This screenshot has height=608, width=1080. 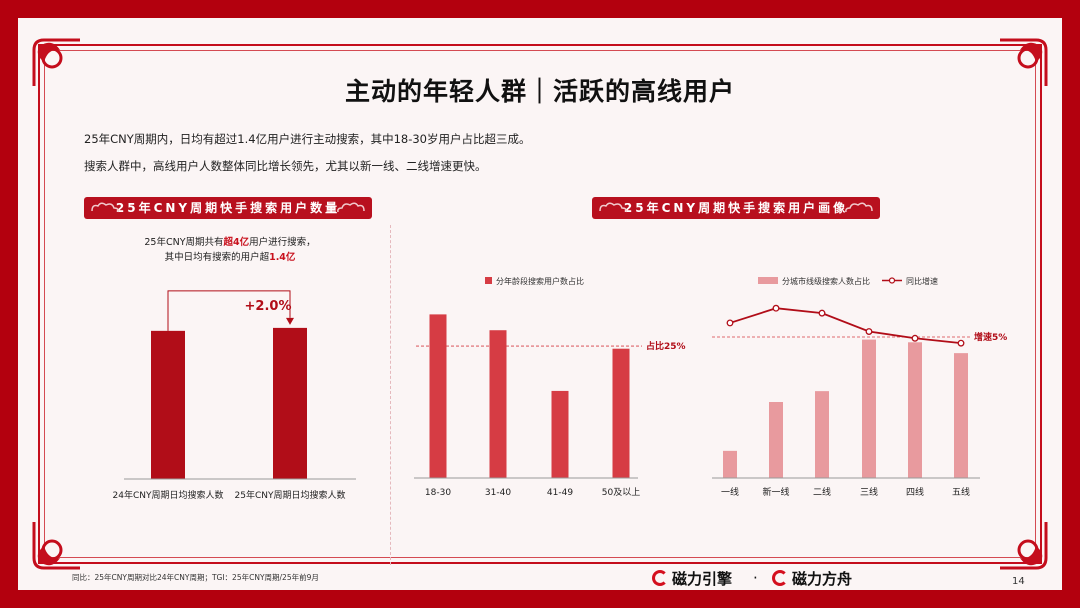 What do you see at coordinates (290, 321) in the screenshot?
I see `growth-arrow-icon` at bounding box center [290, 321].